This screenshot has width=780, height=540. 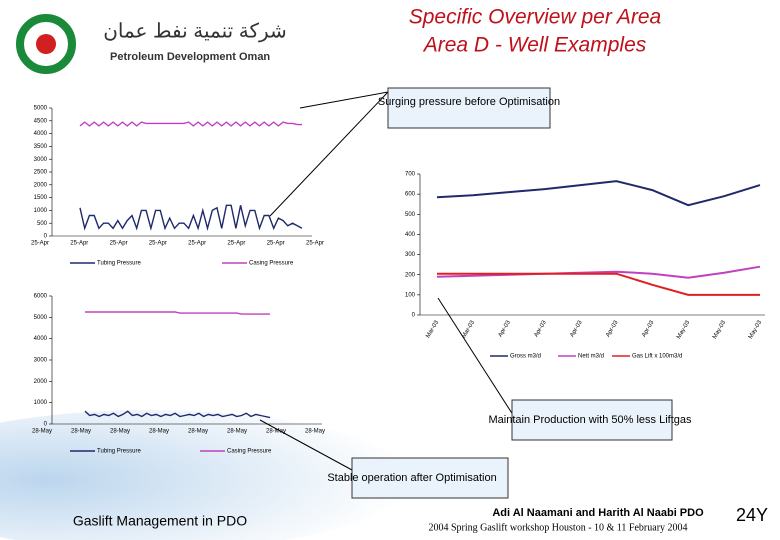 I want to click on logo-center, so click(x=46, y=44).